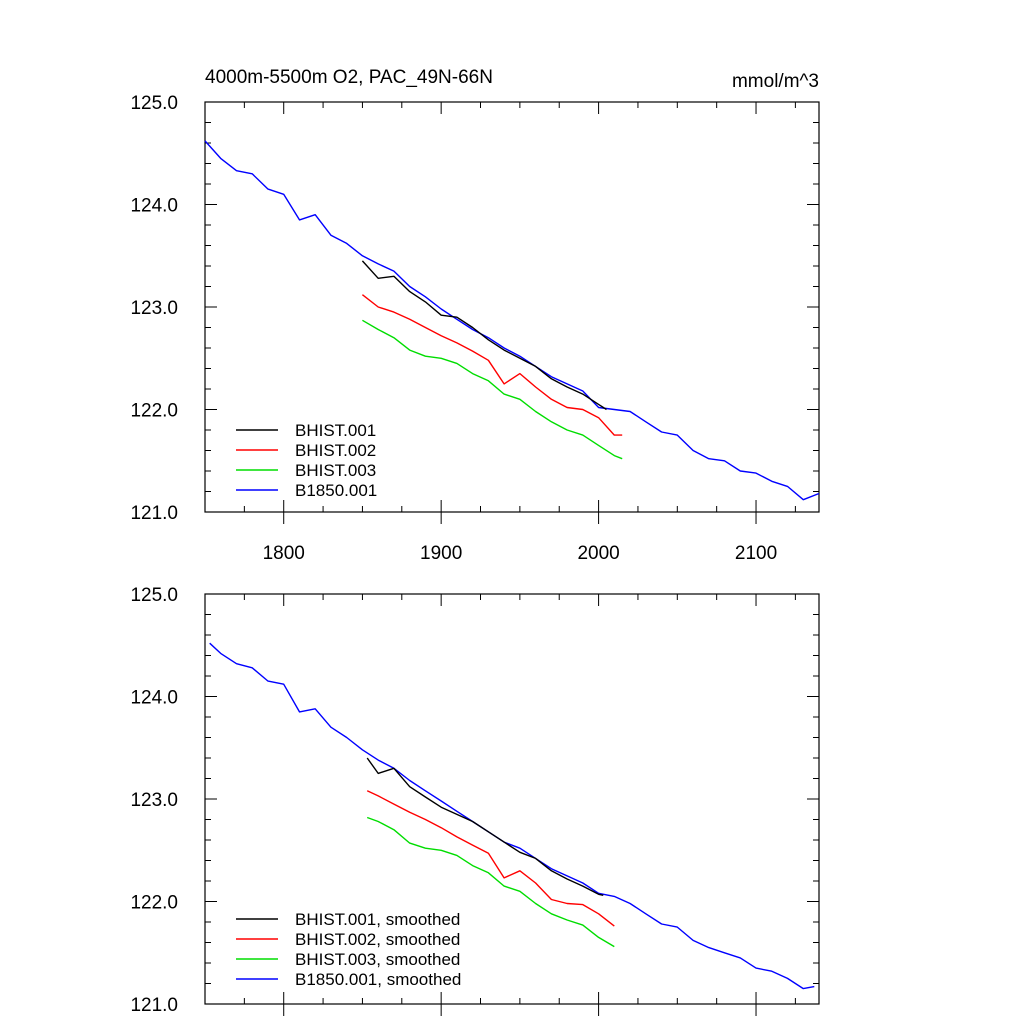 This screenshot has width=1024, height=1024. Describe the element at coordinates (377, 959) in the screenshot. I see `legend-label: BHIST.003, smoothed` at that location.